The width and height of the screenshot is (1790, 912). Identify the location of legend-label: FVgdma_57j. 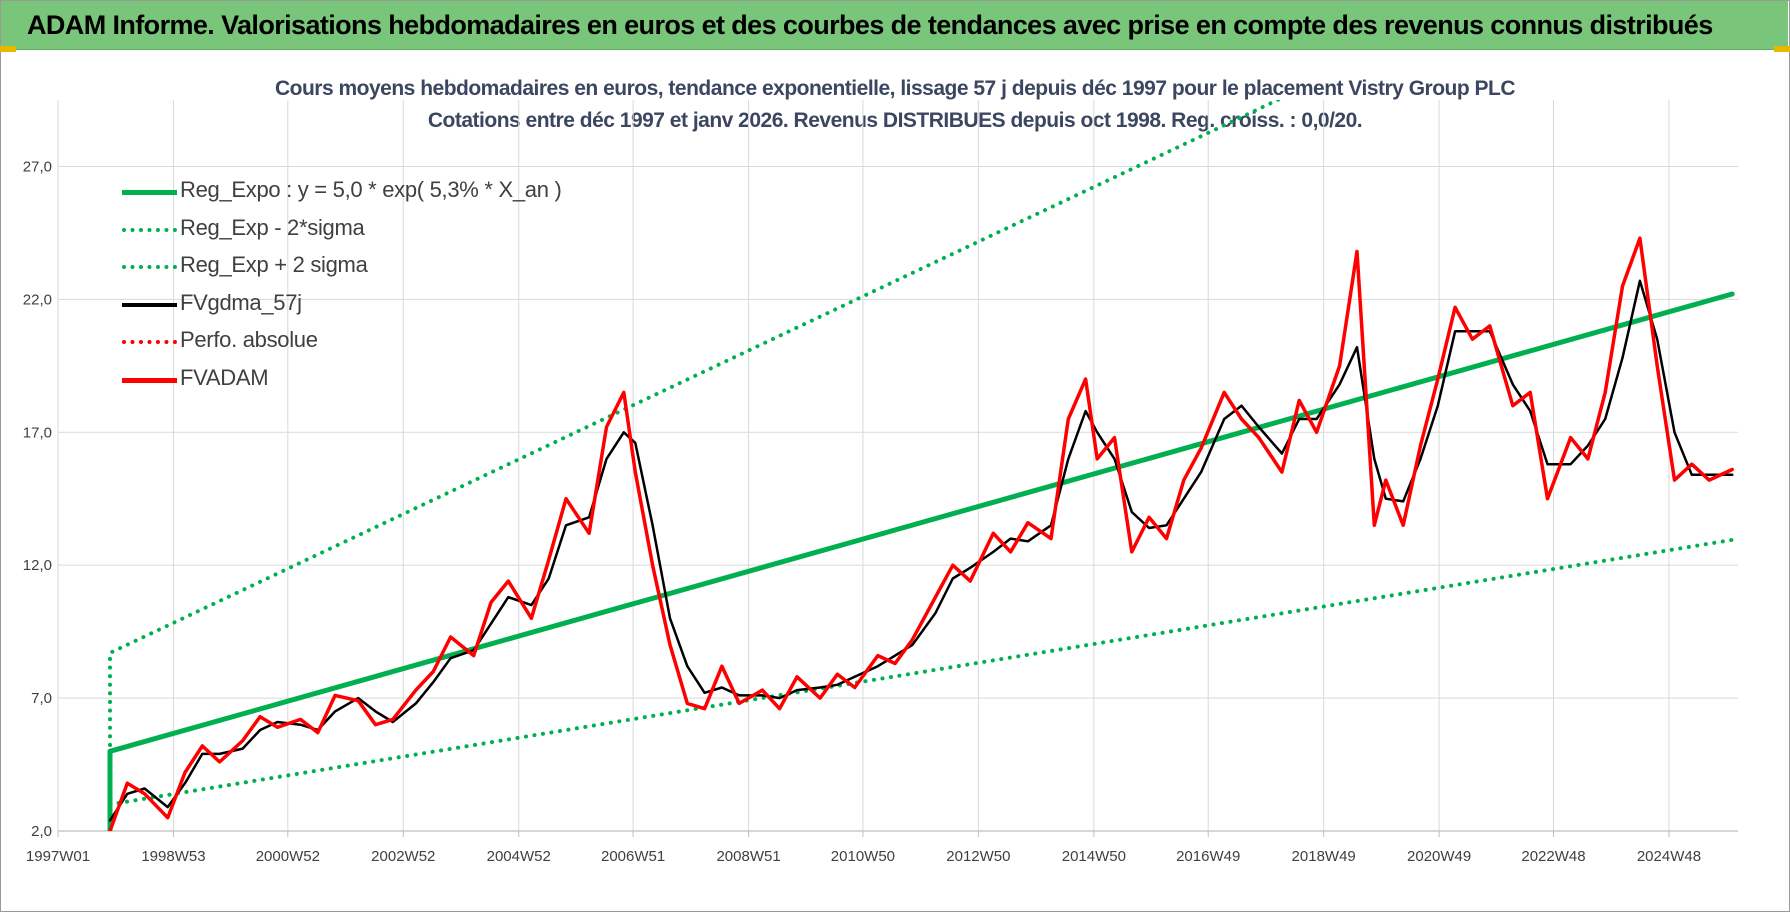
(241, 302).